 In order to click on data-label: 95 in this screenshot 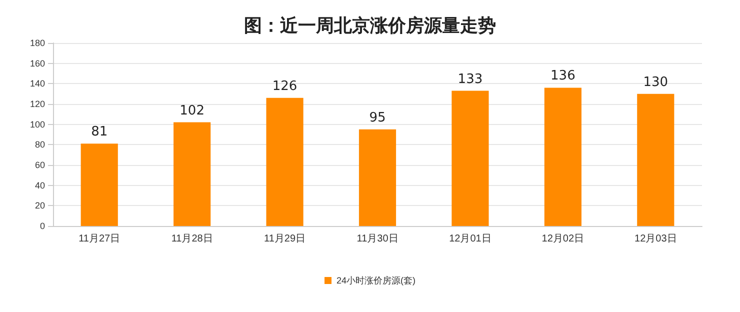, I will do `click(377, 118)`.